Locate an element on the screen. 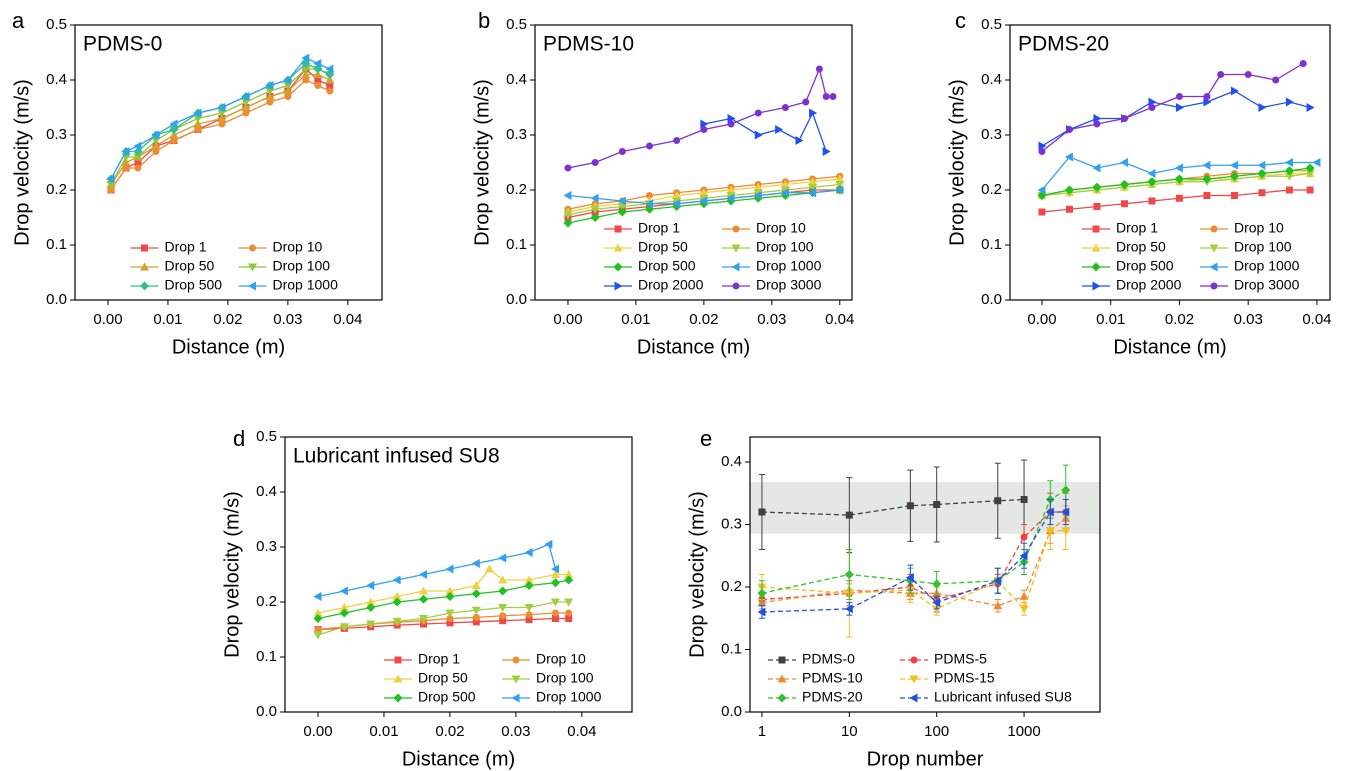  x-tick-label: 1000 is located at coordinates (1023, 731).